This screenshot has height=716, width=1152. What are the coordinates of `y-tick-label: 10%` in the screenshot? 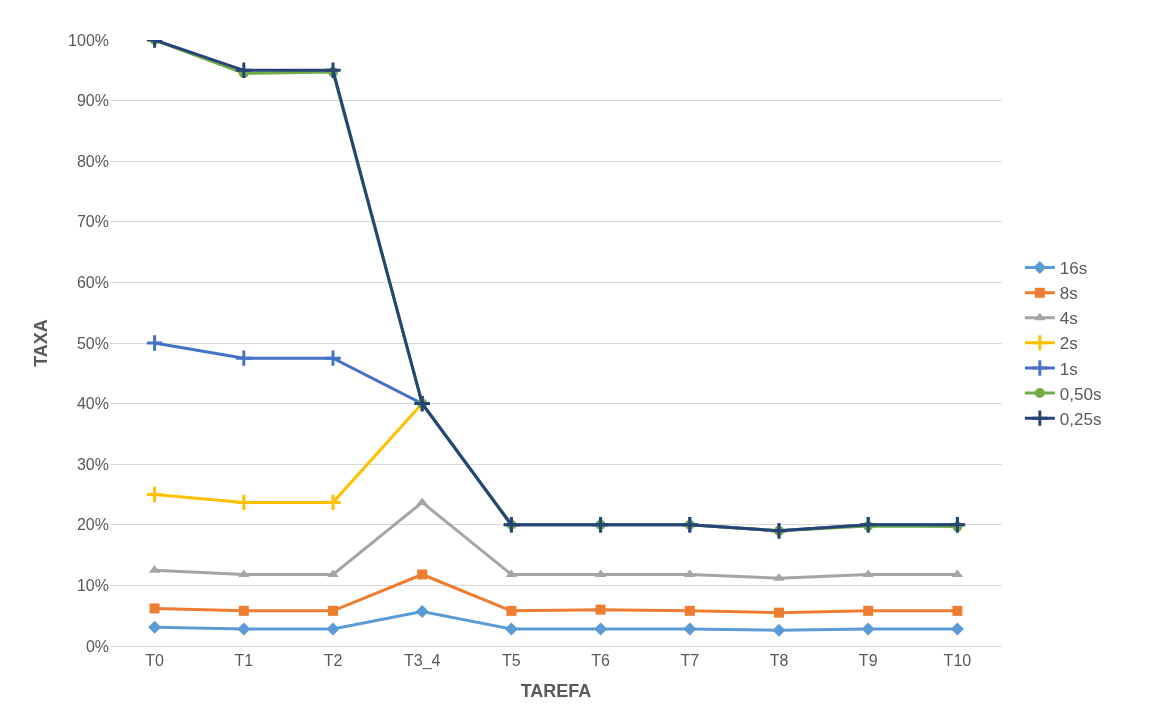 It's located at (92, 585).